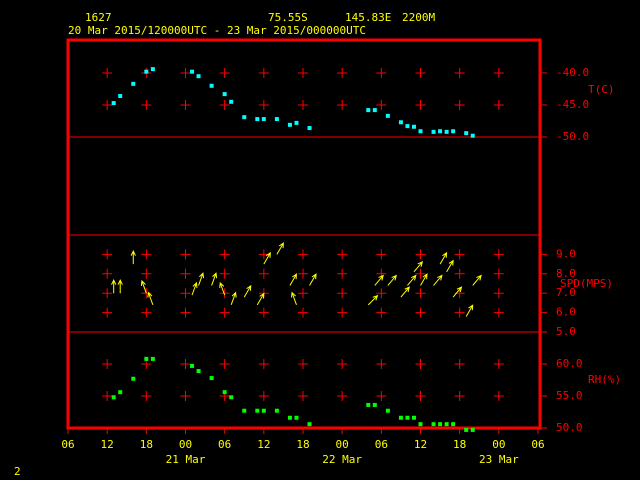 Image resolution: width=640 pixels, height=480 pixels. What do you see at coordinates (98, 17) in the screenshot?
I see `station-id: 1627` at bounding box center [98, 17].